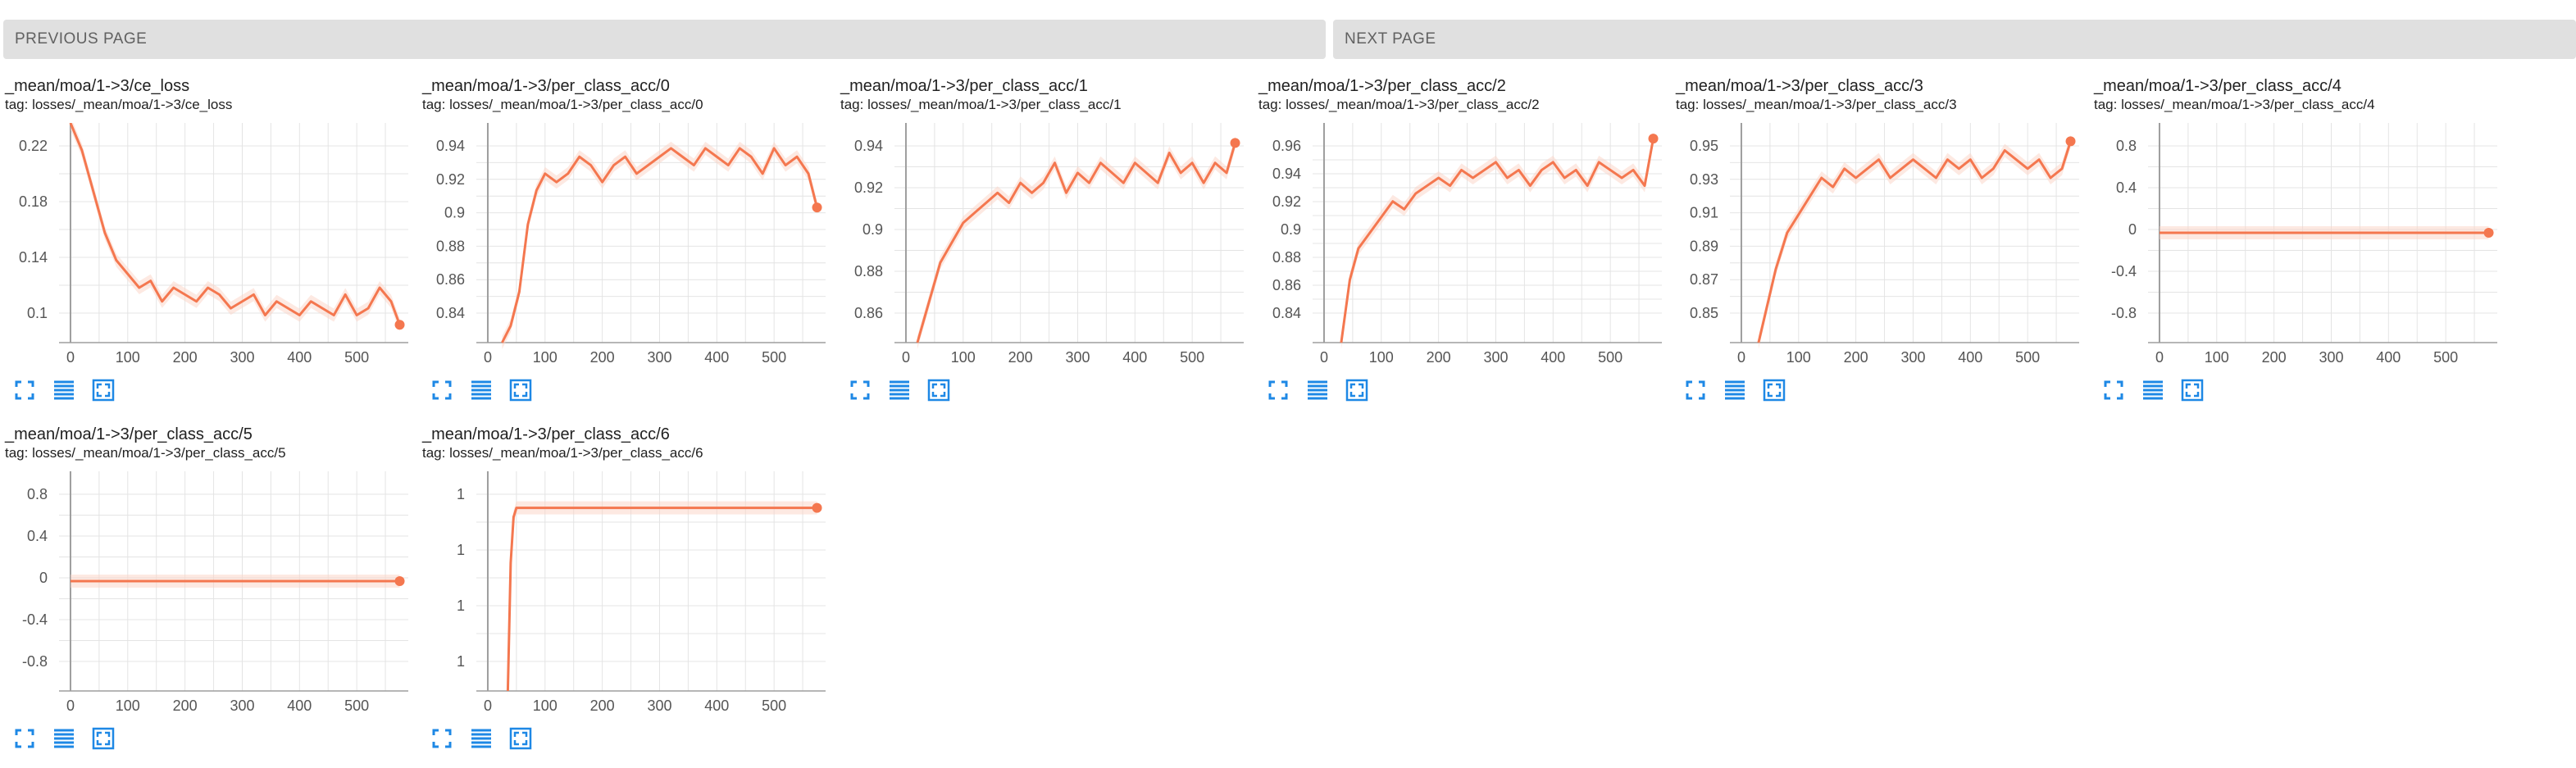 The image size is (2576, 768). I want to click on previous-page-button: PREVIOUS PAGE, so click(665, 39).